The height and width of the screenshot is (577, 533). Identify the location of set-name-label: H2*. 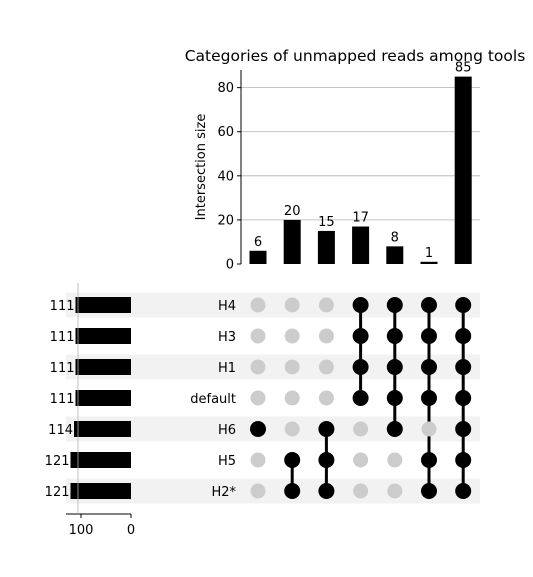
(223, 492).